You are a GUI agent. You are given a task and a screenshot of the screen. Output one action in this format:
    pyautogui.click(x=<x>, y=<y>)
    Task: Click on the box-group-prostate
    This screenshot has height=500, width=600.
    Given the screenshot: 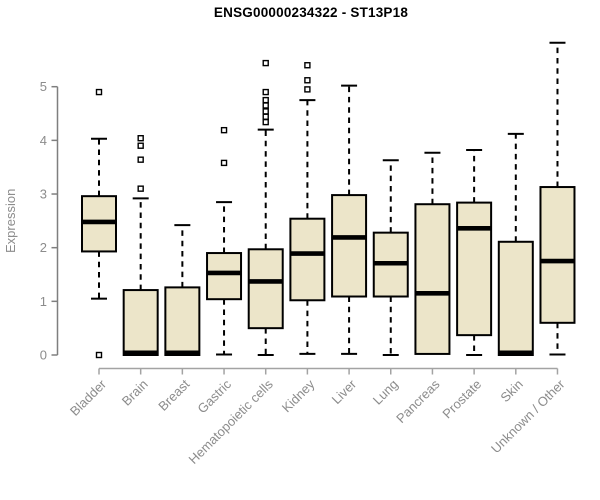 What is the action you would take?
    pyautogui.click(x=474, y=252)
    